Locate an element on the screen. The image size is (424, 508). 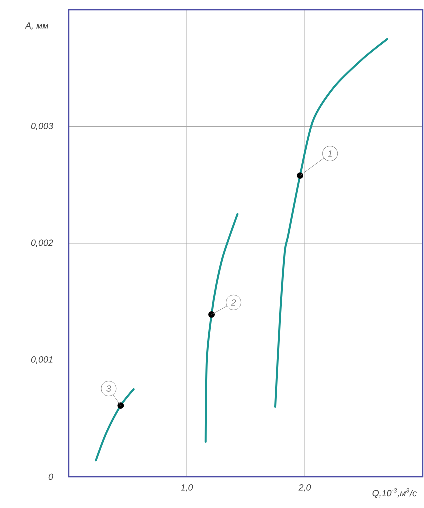
annotation: 1 is located at coordinates (330, 153).